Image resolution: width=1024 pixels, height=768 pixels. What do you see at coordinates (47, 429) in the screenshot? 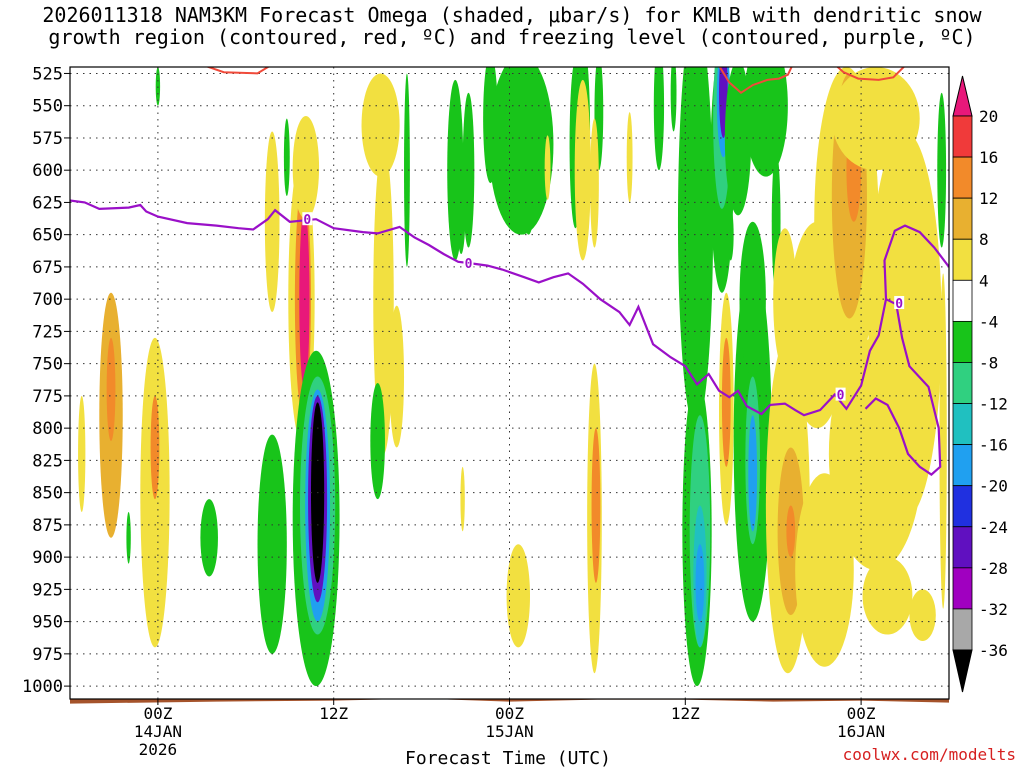
I see `y-tick-label-800: 800` at bounding box center [47, 429].